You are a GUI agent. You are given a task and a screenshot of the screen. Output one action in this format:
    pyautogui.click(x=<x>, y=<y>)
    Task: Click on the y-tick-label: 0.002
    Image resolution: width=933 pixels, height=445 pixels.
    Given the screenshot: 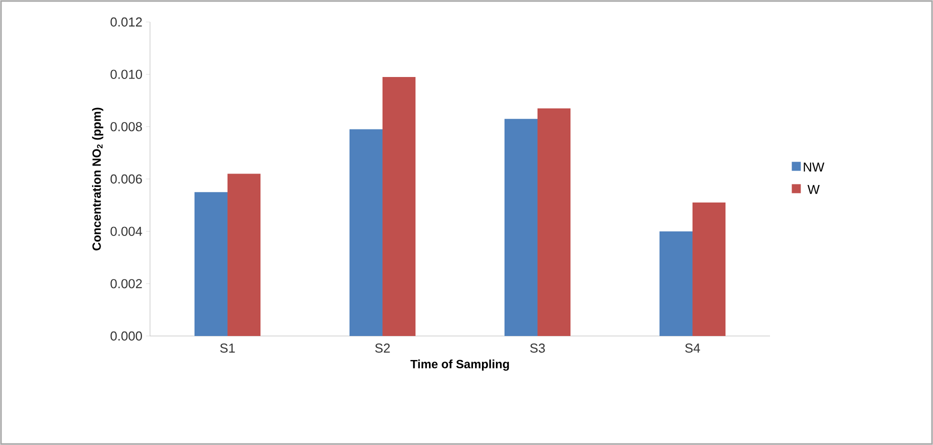 What is the action you would take?
    pyautogui.click(x=126, y=283)
    